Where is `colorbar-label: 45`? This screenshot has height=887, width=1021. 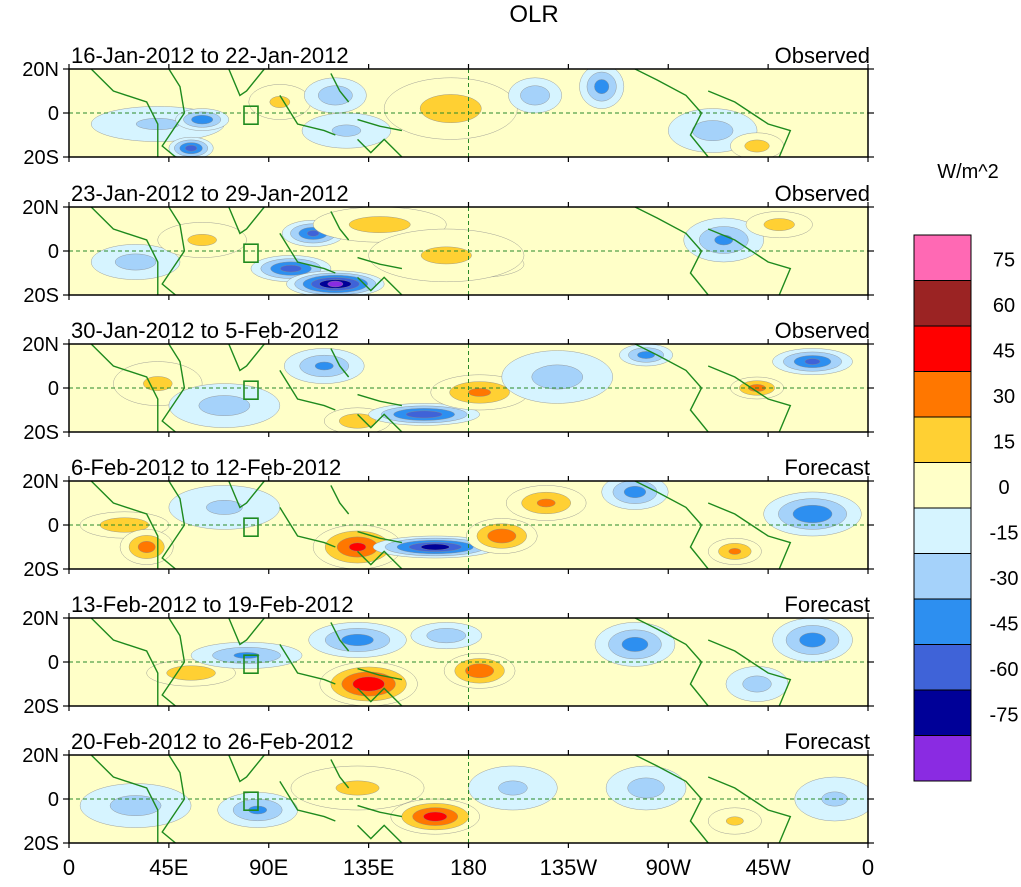 colorbar-label: 45 is located at coordinates (1004, 352).